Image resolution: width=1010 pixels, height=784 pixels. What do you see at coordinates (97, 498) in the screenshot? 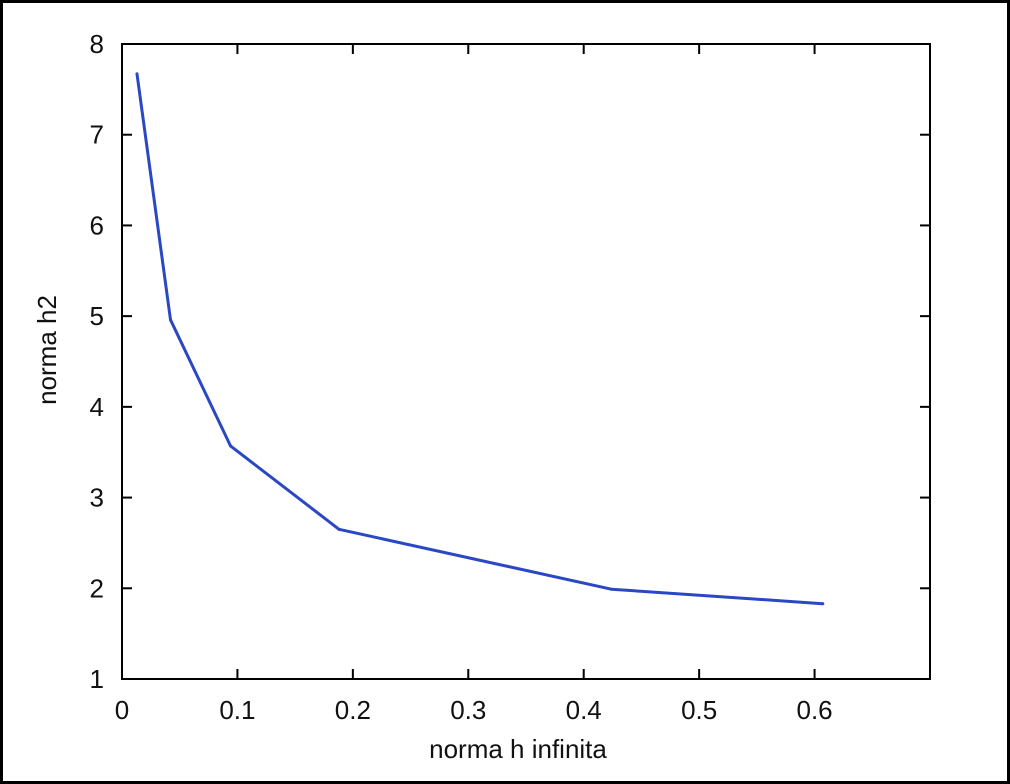
I see `y-tick-label: 3` at bounding box center [97, 498].